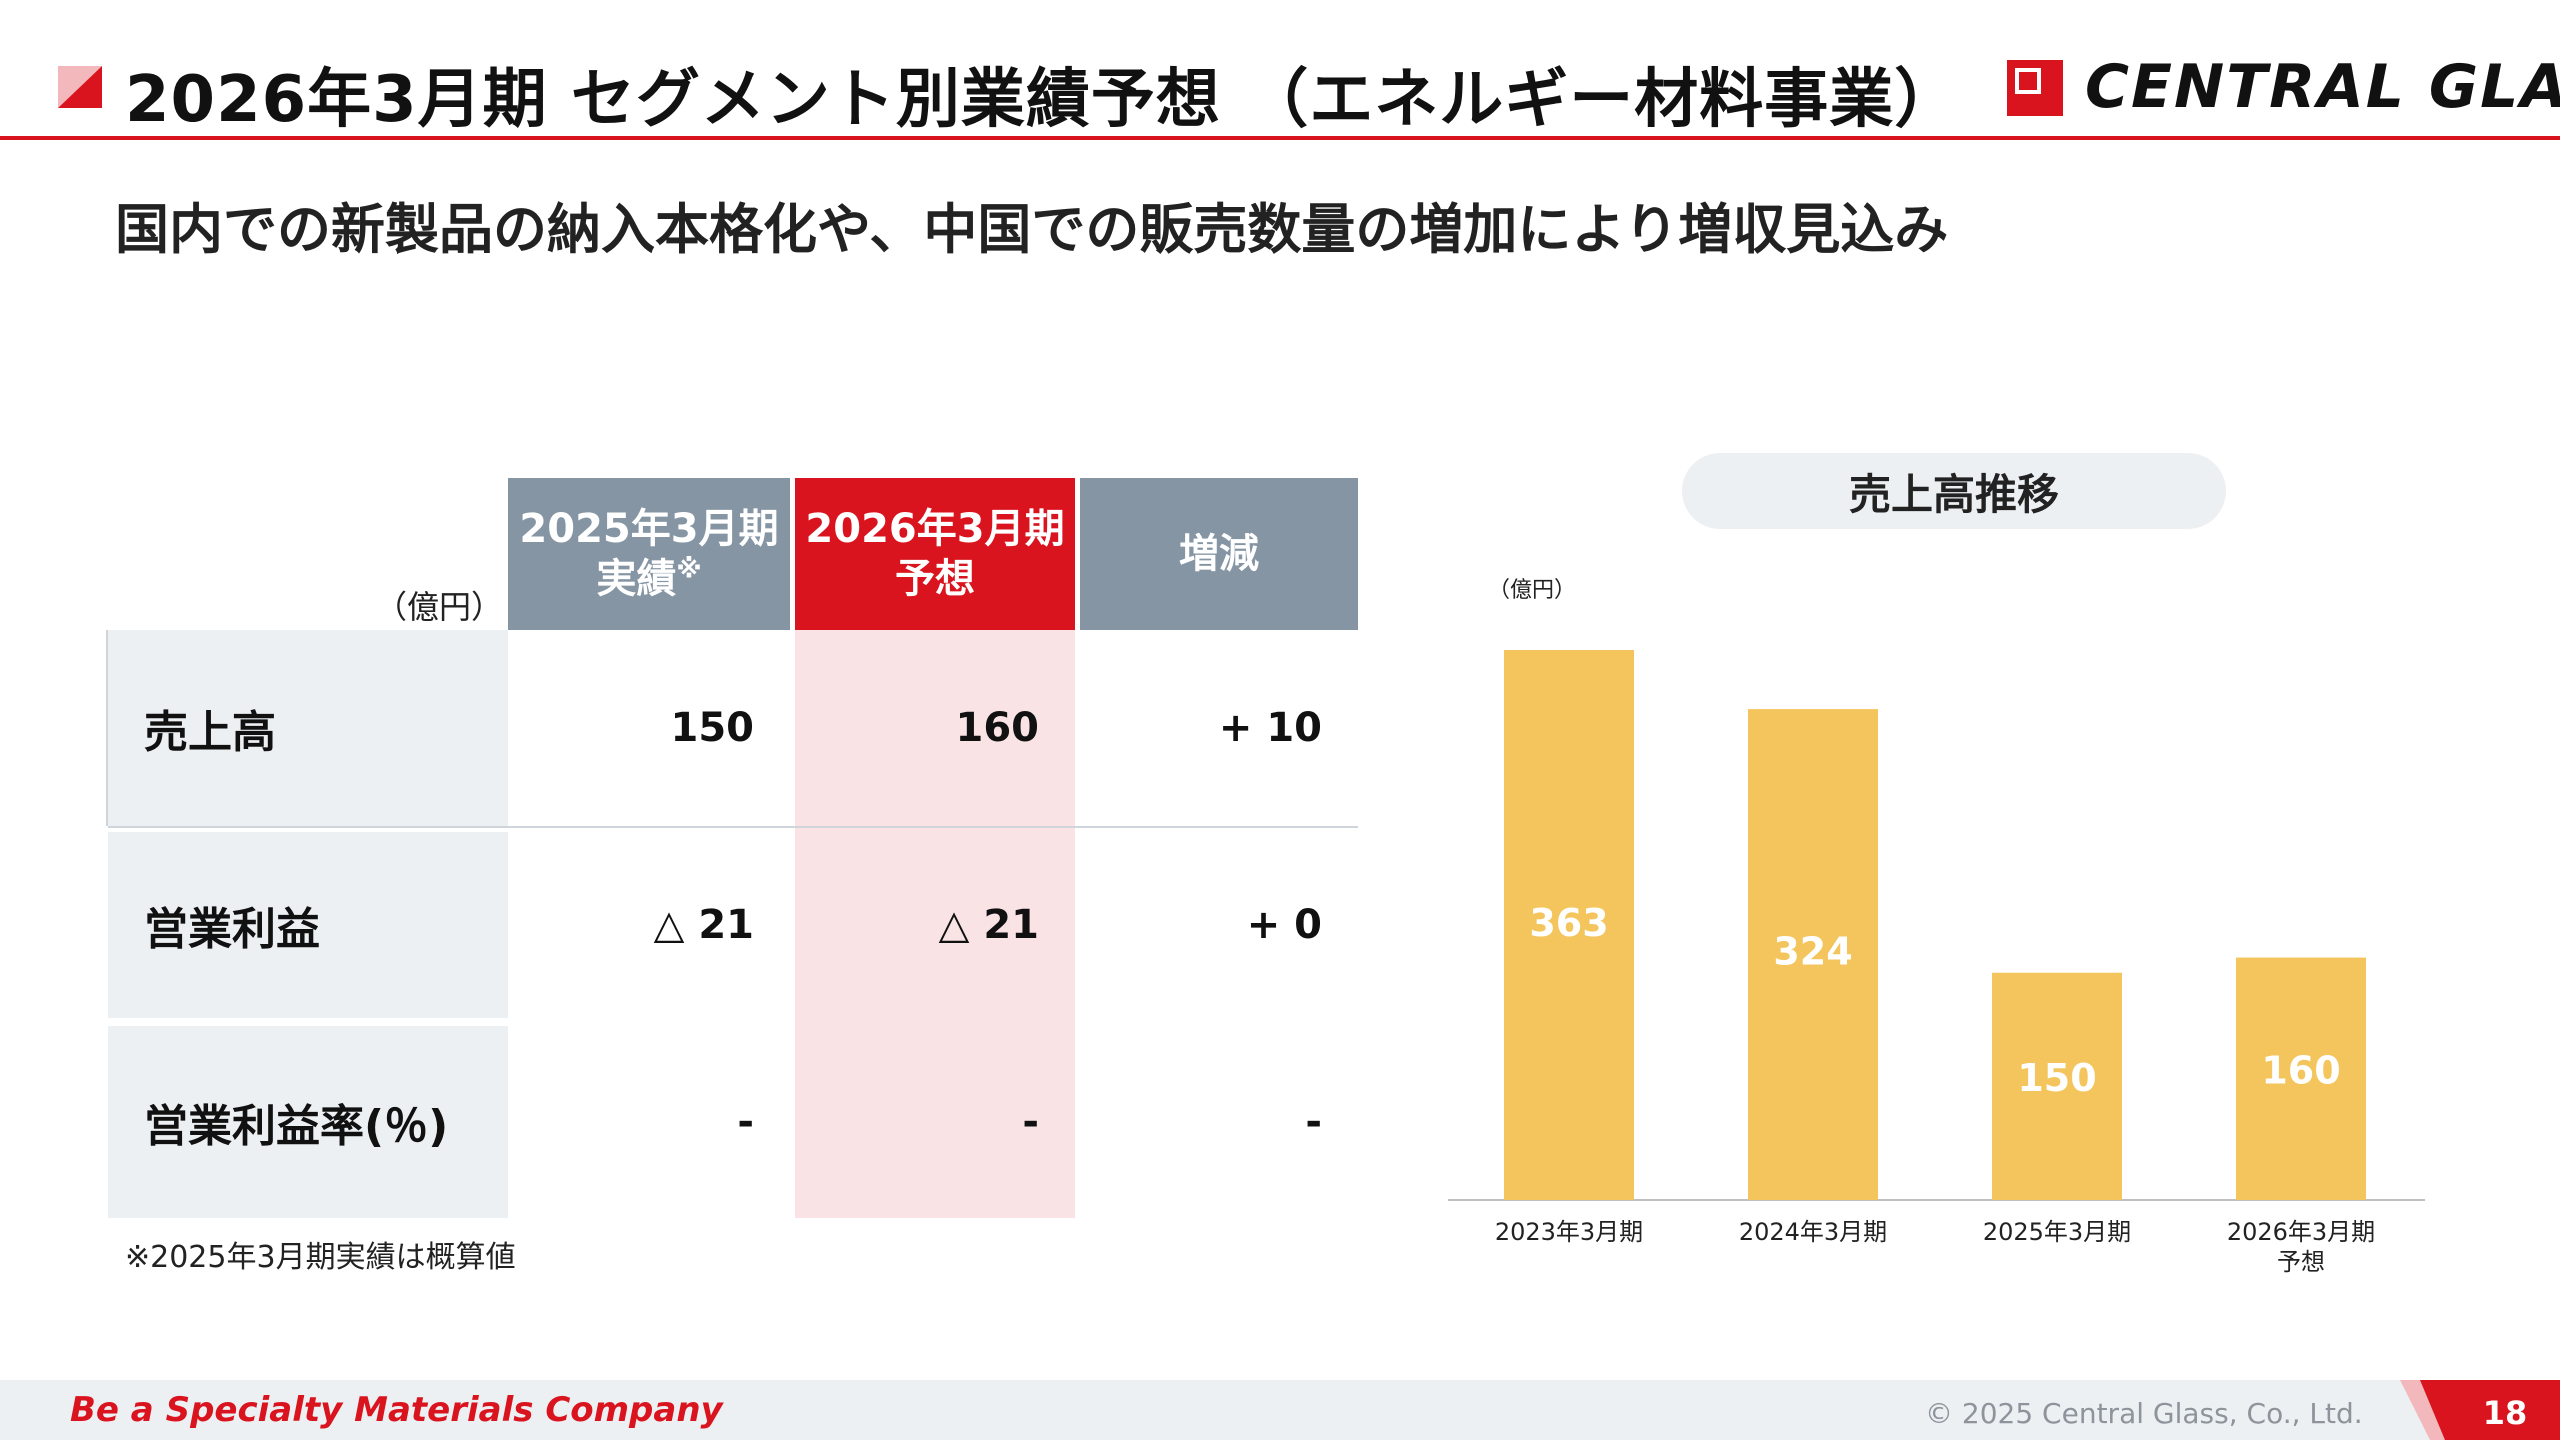  I want to click on column-header-fy2025-actual: 2025年3月期 実績※, so click(649, 554).